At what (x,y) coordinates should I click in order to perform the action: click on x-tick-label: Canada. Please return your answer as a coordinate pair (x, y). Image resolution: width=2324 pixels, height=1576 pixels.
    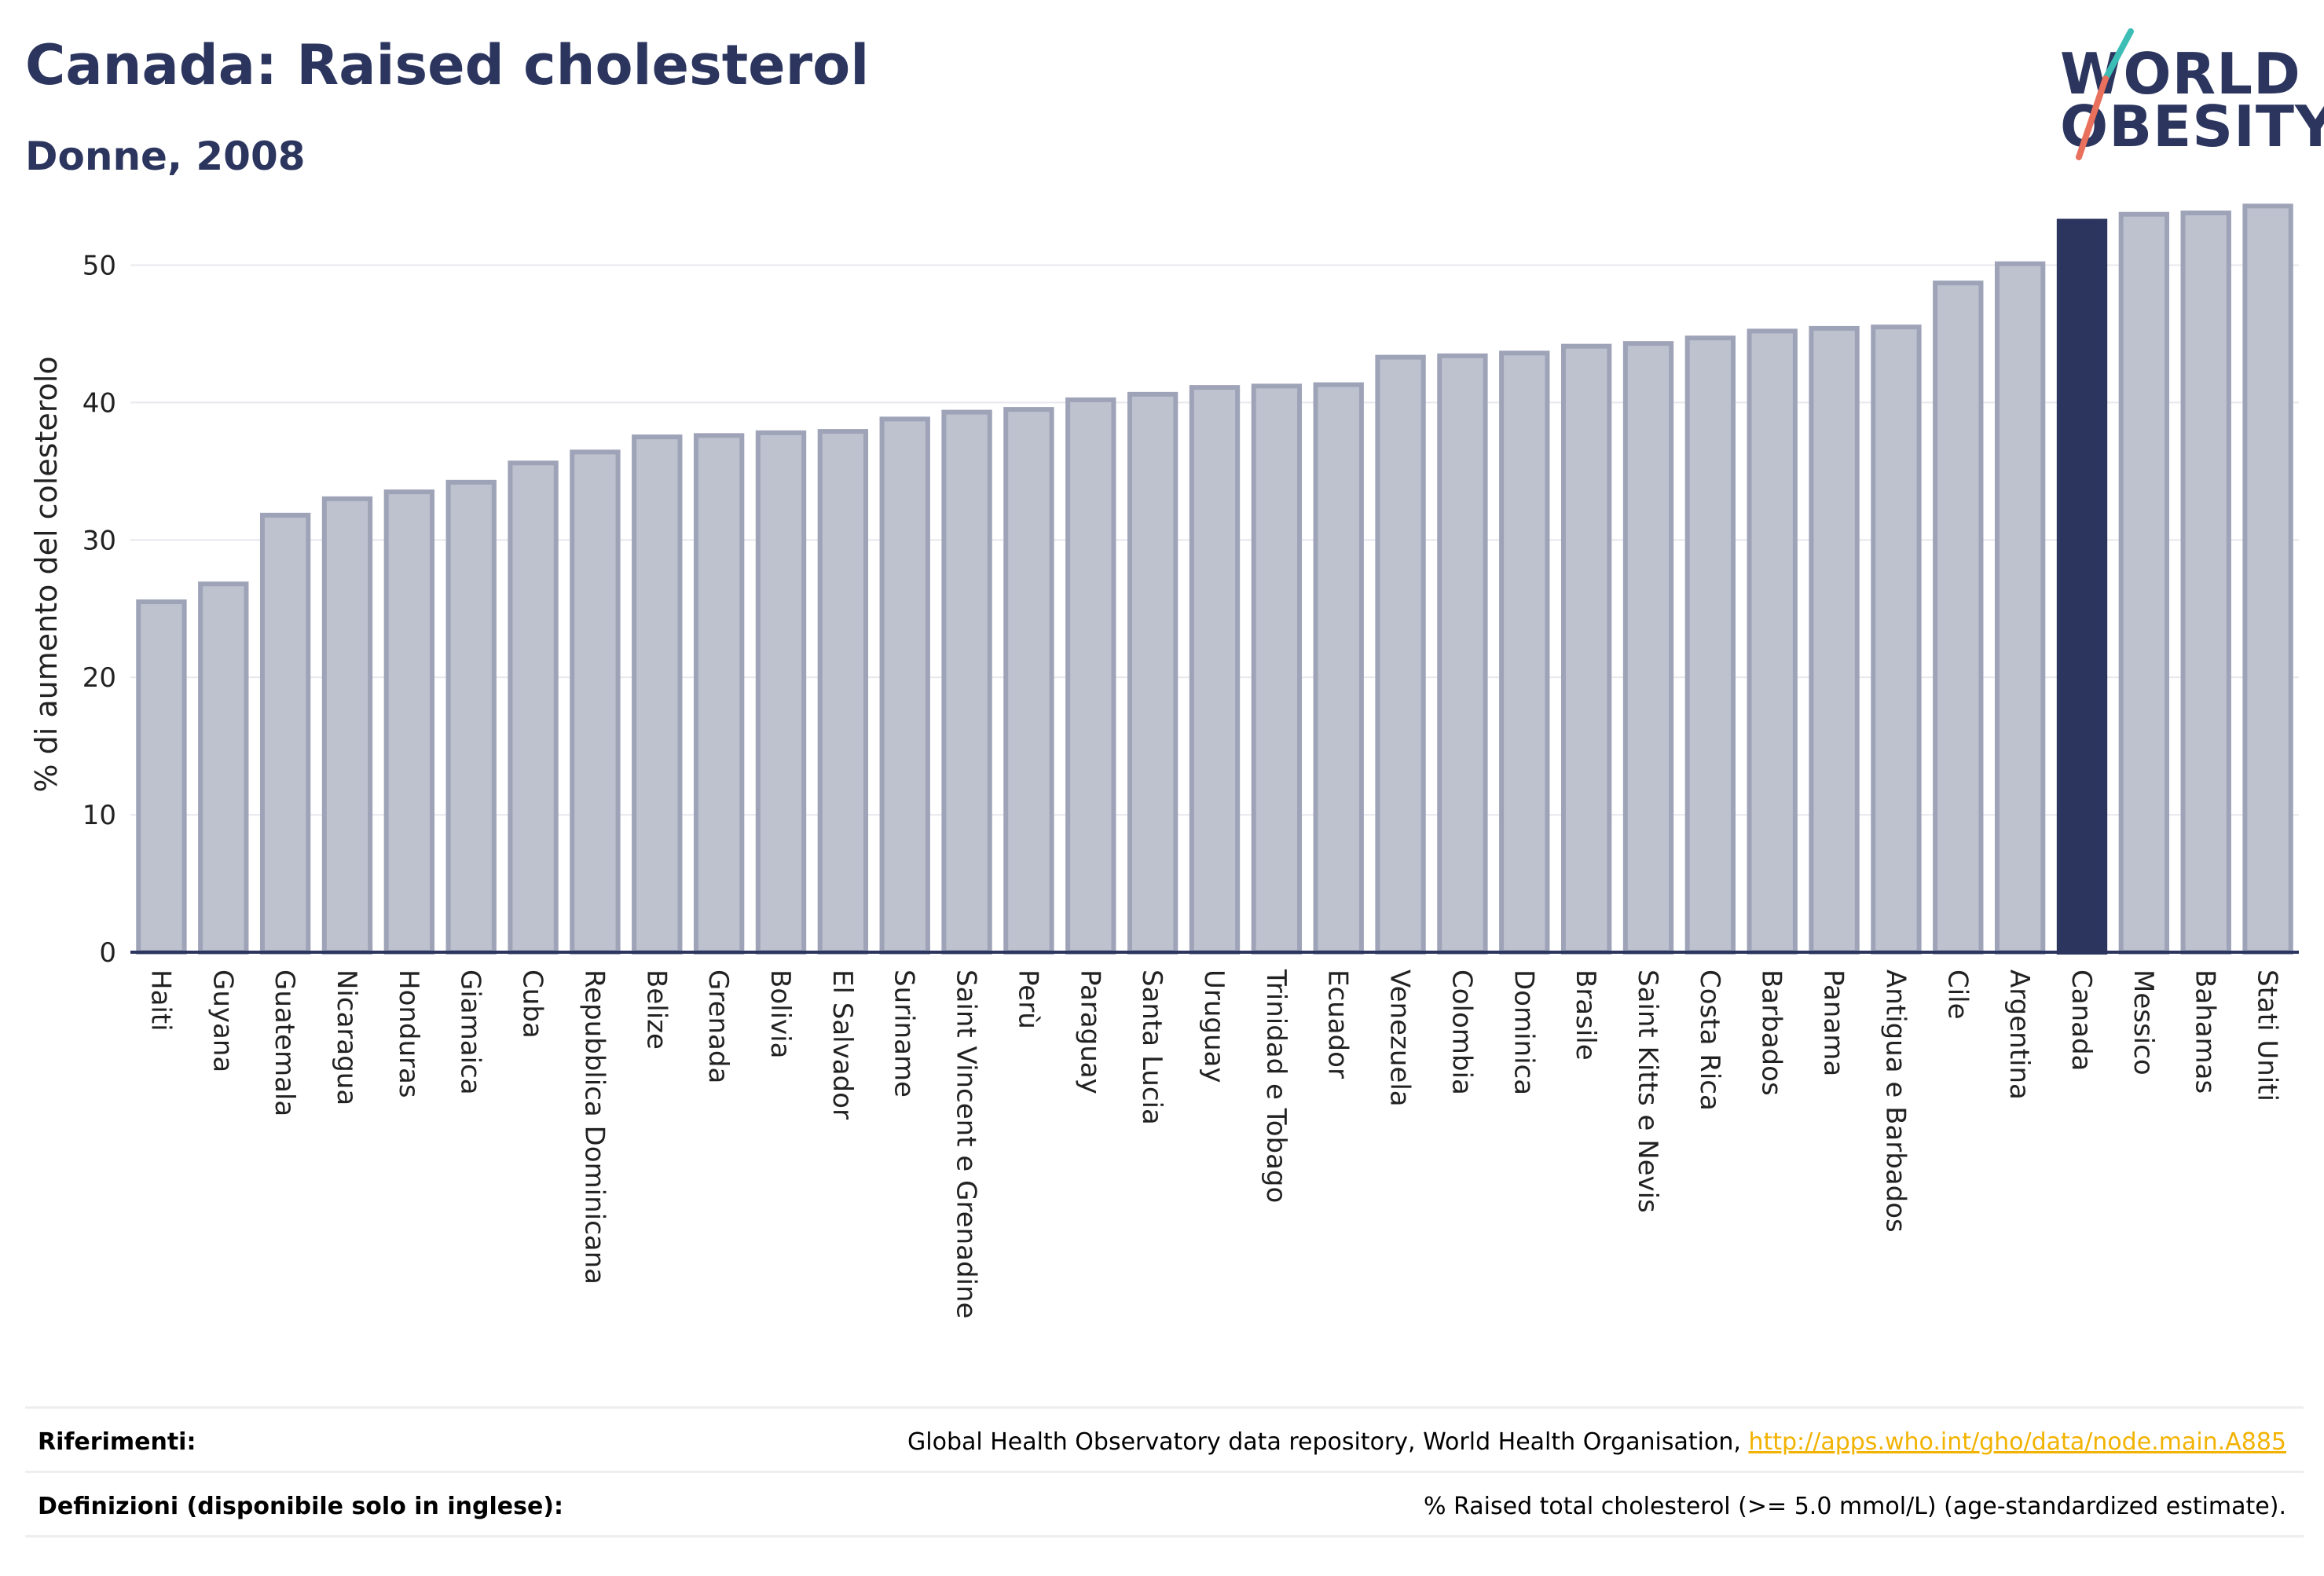
    Looking at the image, I should click on (2081, 1020).